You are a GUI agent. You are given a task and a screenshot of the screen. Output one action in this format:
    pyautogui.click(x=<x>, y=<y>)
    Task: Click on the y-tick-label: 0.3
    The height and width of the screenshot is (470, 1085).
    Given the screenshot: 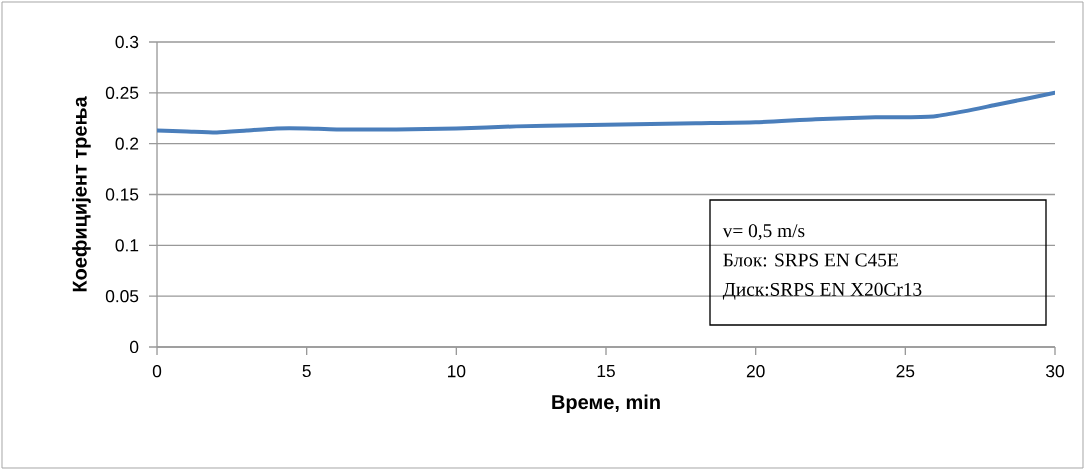 What is the action you would take?
    pyautogui.click(x=127, y=42)
    